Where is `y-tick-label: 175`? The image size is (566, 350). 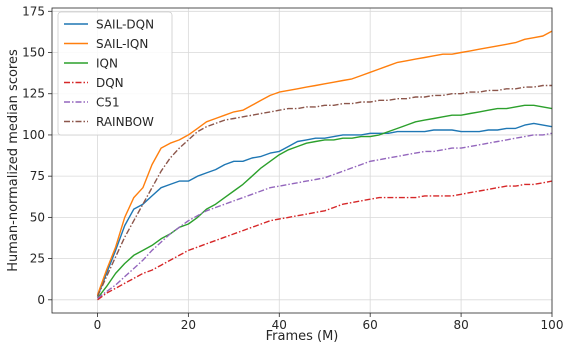
y-tick-label: 175 is located at coordinates (33, 11).